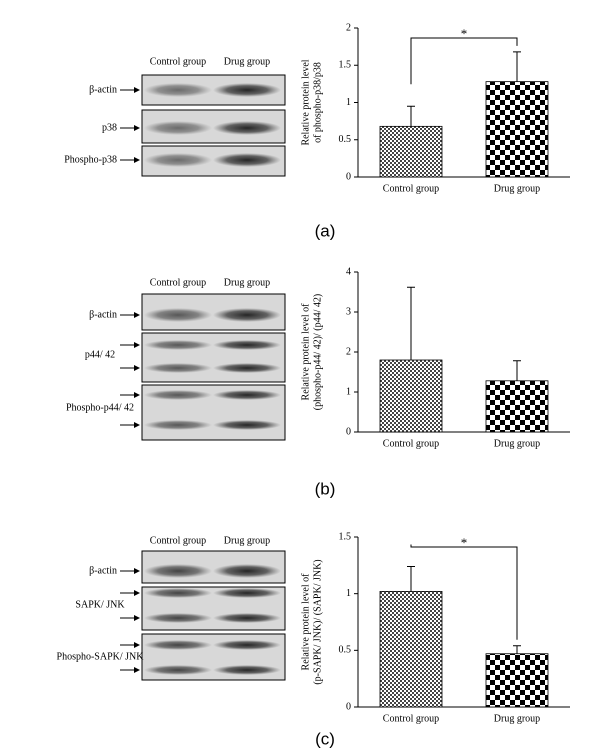 The image size is (600, 752). What do you see at coordinates (325, 488) in the screenshot?
I see `panel-caption: (b)` at bounding box center [325, 488].